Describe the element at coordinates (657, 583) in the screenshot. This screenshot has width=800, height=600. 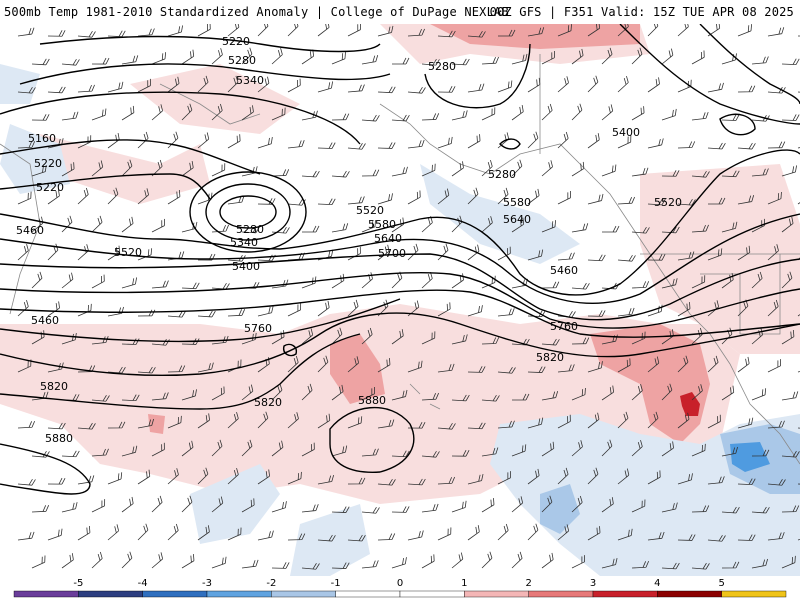
I see `colorbar-tick-label: 4` at that location.